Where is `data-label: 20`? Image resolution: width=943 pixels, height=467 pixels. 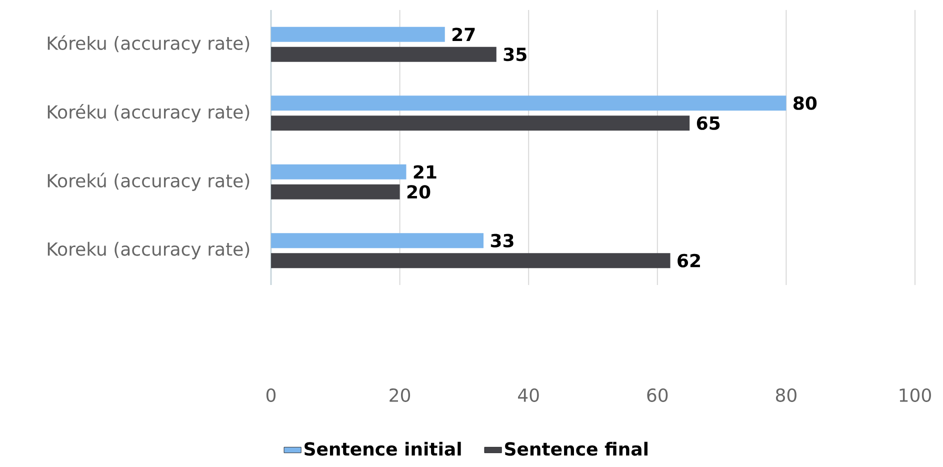 data-label: 20 is located at coordinates (418, 192).